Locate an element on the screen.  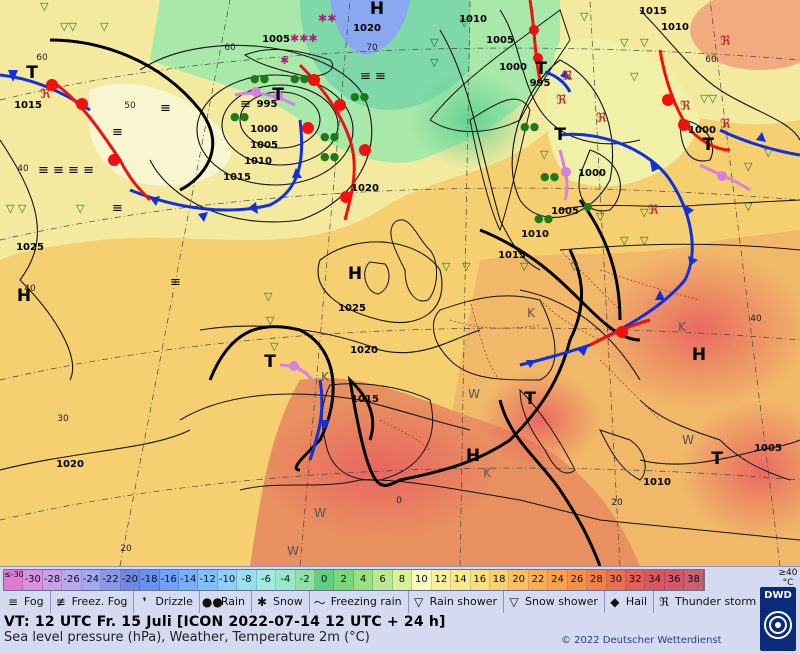
scale-cell: -6 is located at coordinates (266, 580).